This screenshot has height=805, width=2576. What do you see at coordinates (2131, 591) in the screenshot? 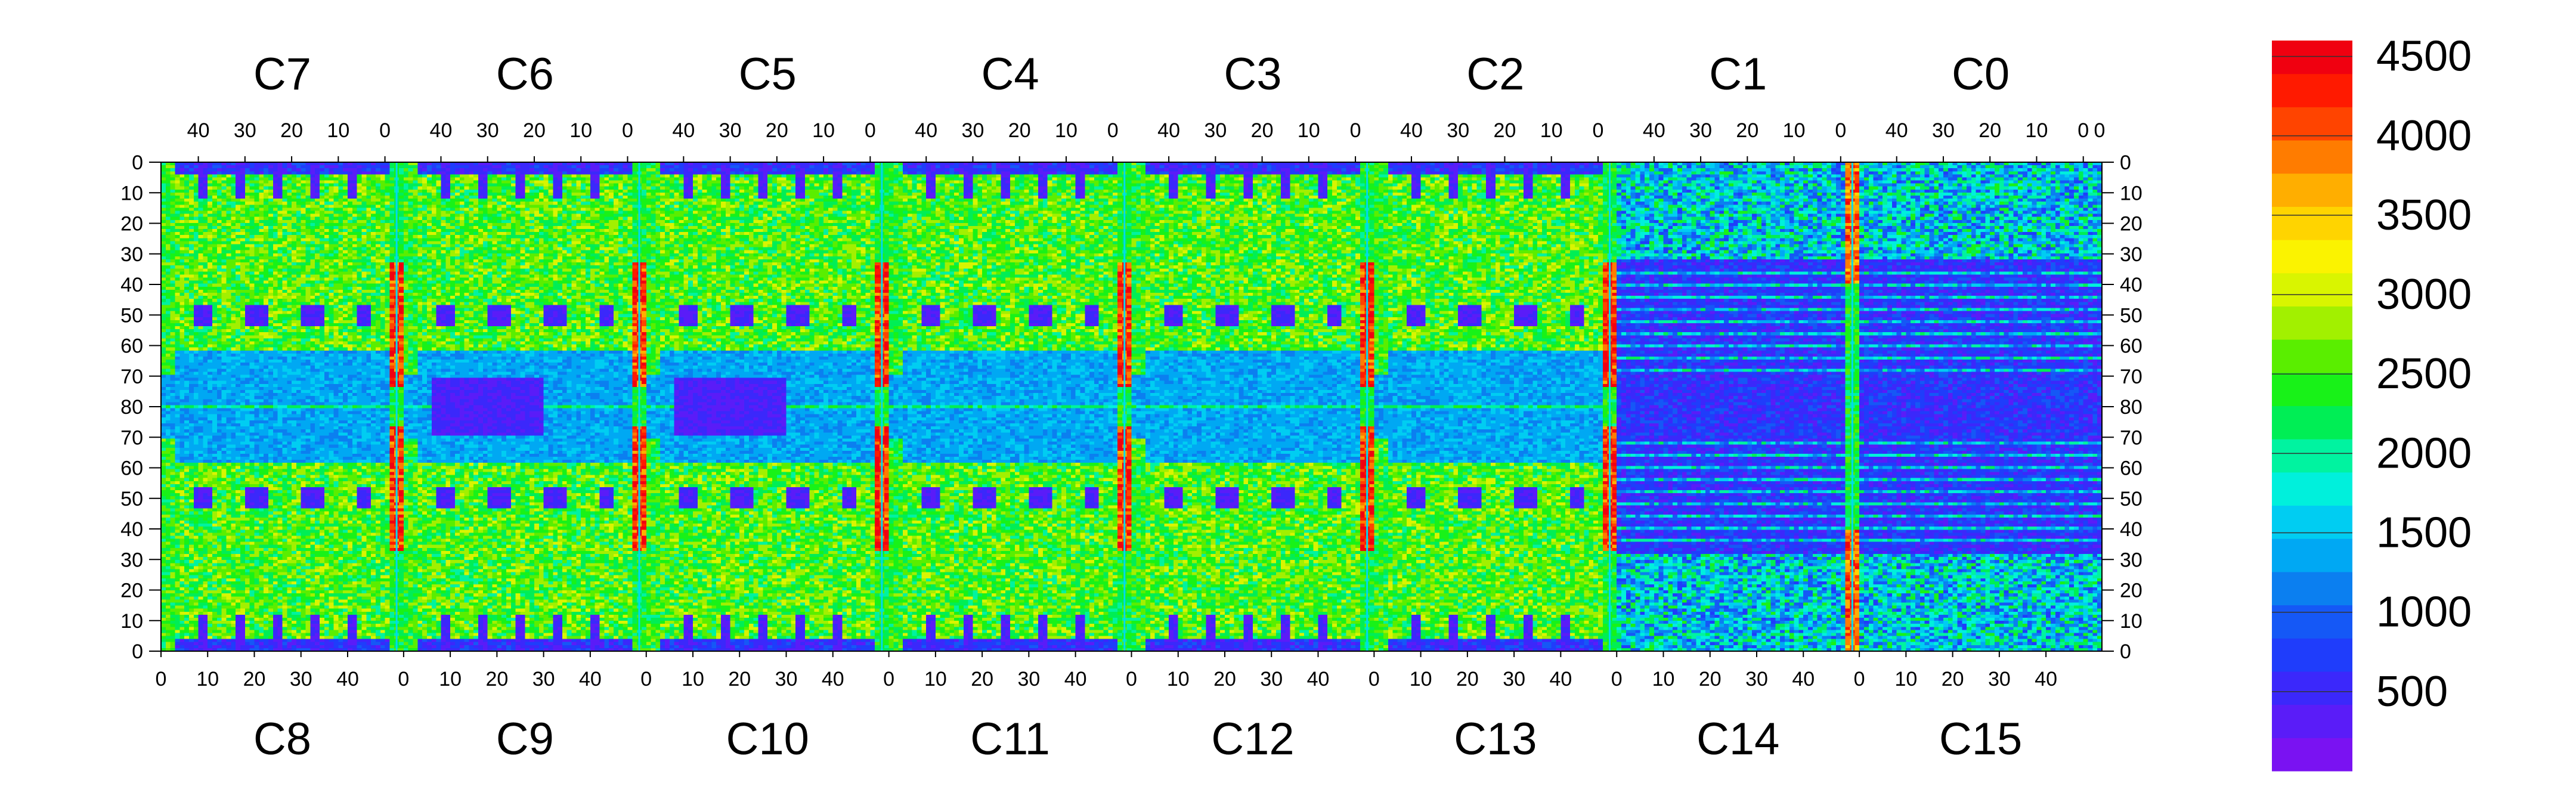
I see `y-tick-label-right: 20` at bounding box center [2131, 591].